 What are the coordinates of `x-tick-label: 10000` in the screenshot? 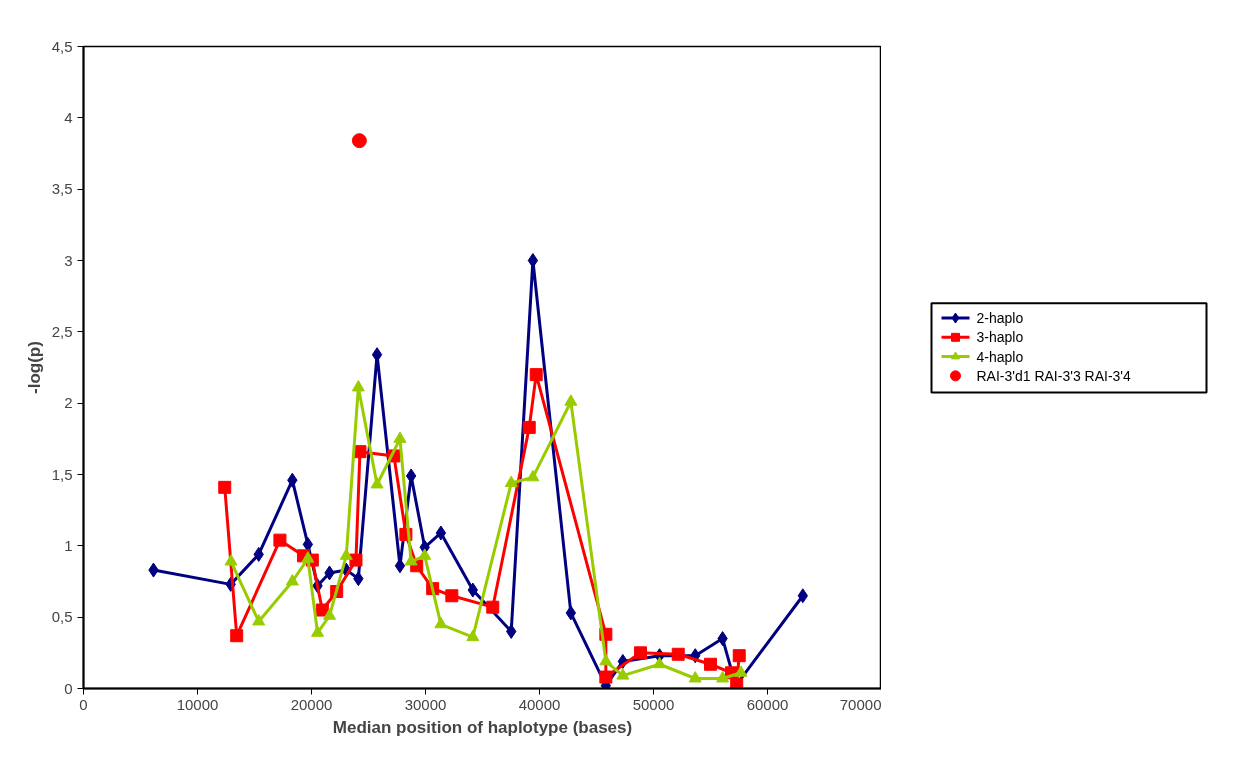 It's located at (197, 704).